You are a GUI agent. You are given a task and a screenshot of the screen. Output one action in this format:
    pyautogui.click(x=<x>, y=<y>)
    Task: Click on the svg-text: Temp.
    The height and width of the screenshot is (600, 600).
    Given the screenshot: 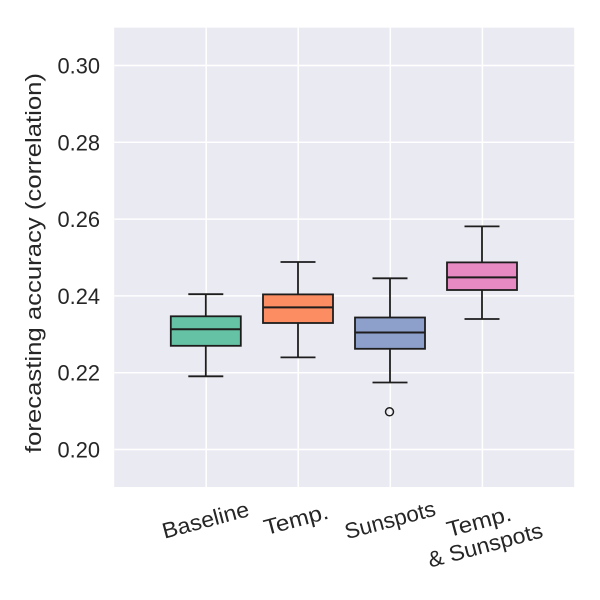 What is the action you would take?
    pyautogui.click(x=296, y=519)
    